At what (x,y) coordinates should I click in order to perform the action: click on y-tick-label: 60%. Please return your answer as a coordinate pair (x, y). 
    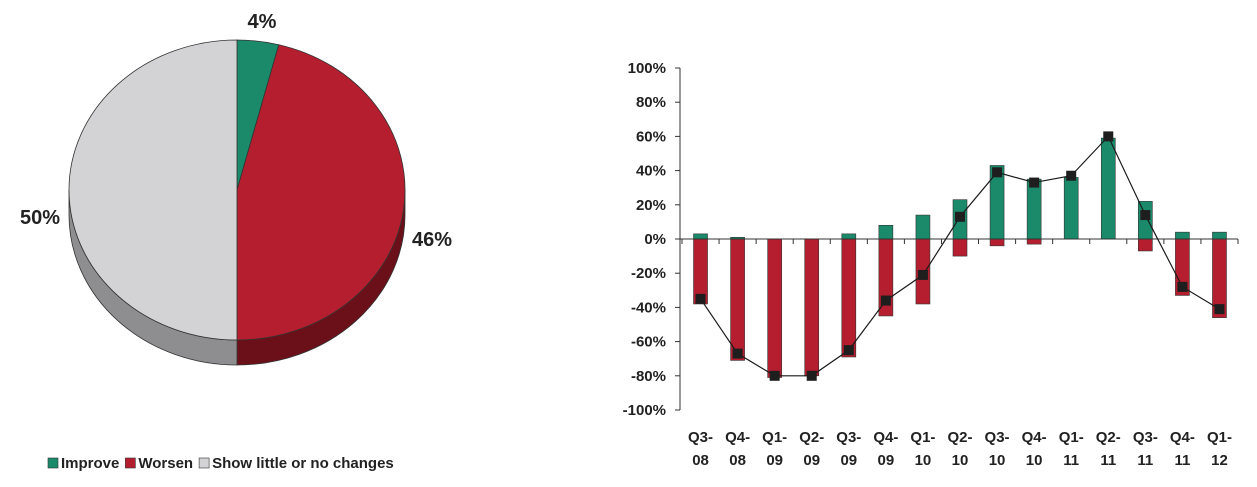
    Looking at the image, I should click on (651, 136).